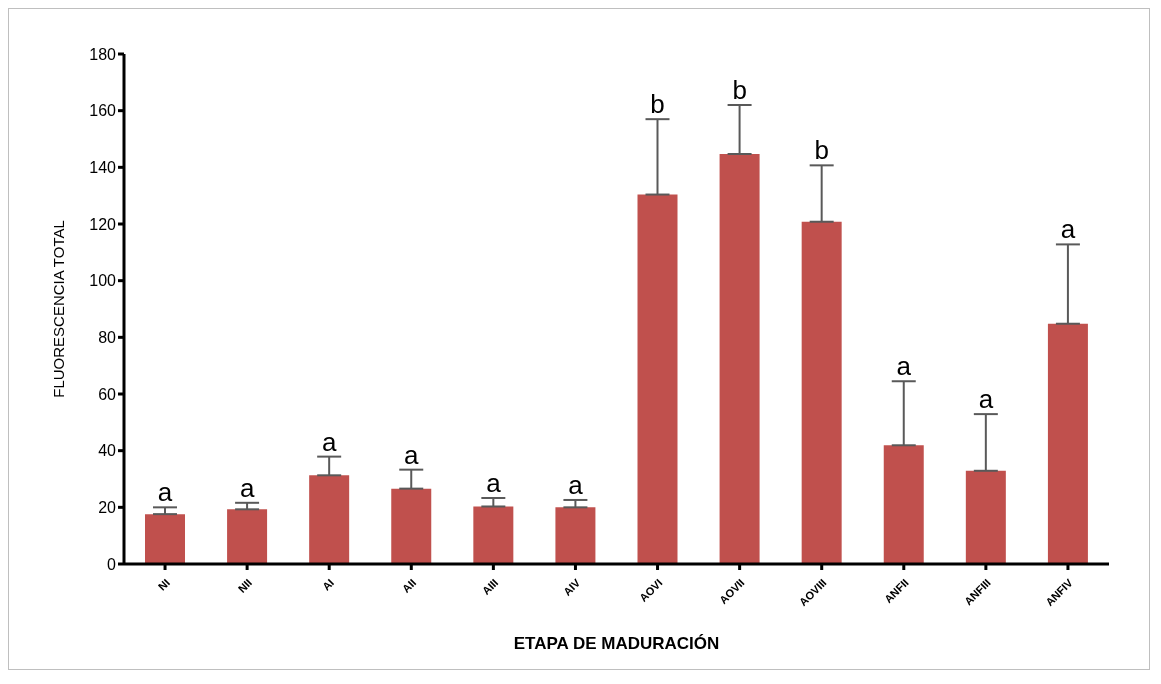 The height and width of the screenshot is (684, 1161). What do you see at coordinates (103, 168) in the screenshot?
I see `y-tick-label: 140` at bounding box center [103, 168].